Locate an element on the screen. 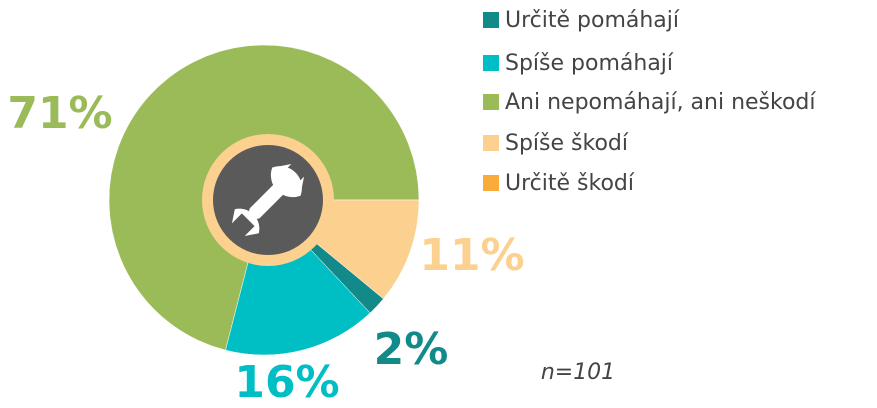 Image resolution: width=877 pixels, height=408 pixels. annotation: n=101 is located at coordinates (578, 372).